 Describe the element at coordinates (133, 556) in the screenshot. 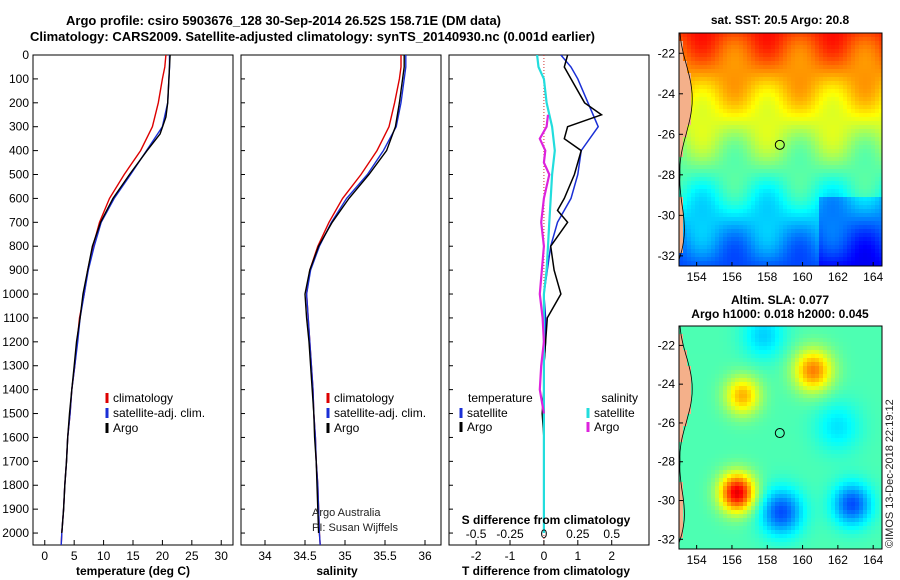

I see `temperature-tick-label: 15` at that location.